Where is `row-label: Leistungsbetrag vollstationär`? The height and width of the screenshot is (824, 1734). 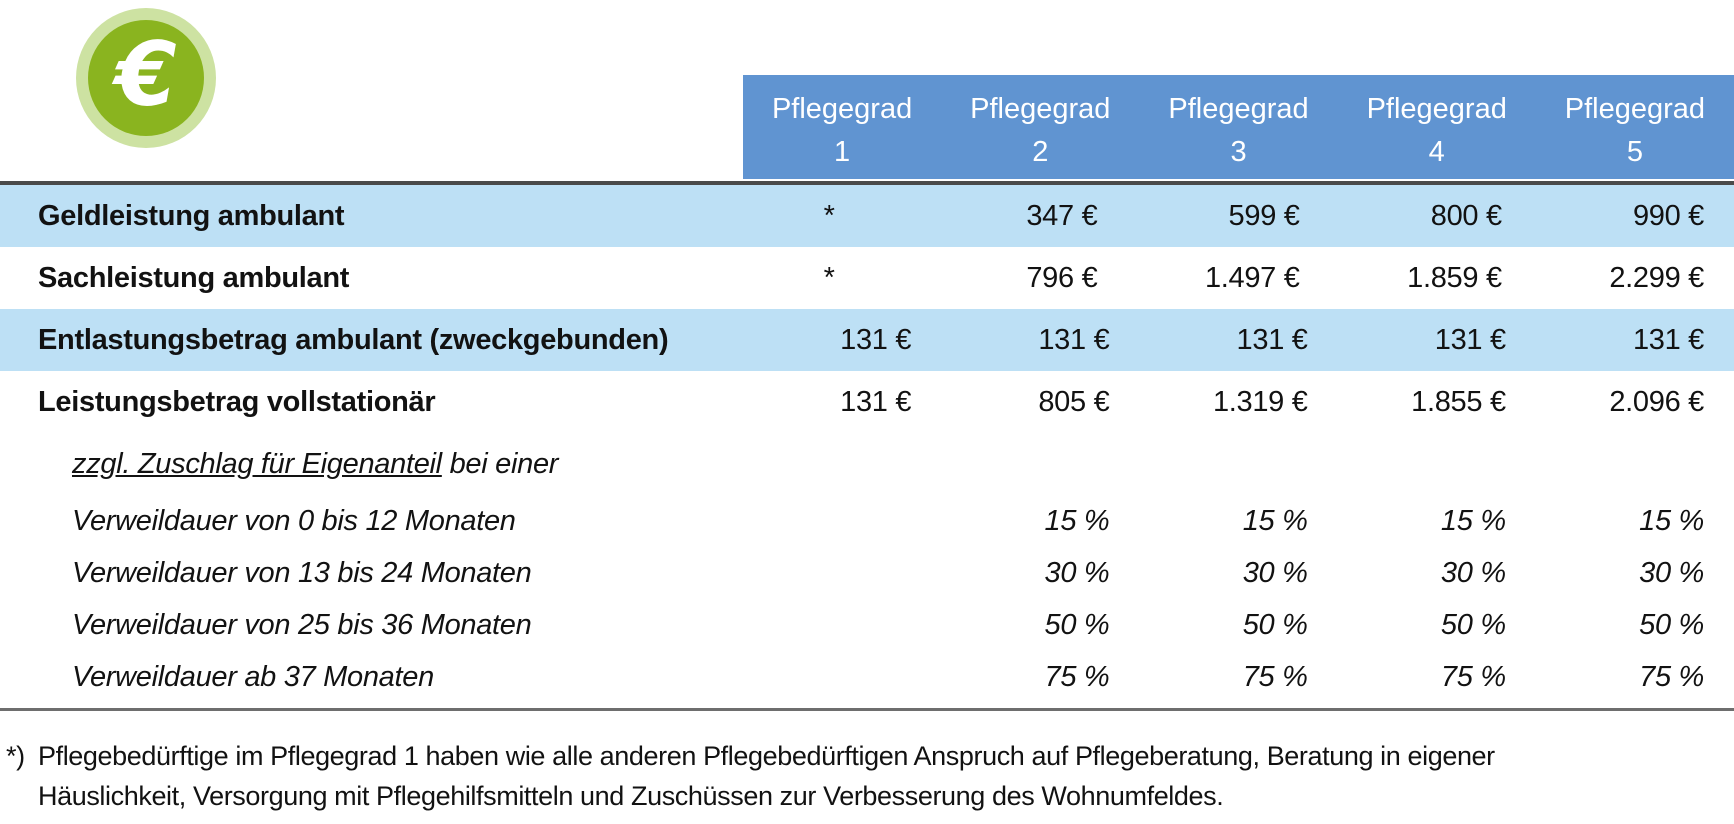 row-label: Leistungsbetrag vollstationär is located at coordinates (237, 401).